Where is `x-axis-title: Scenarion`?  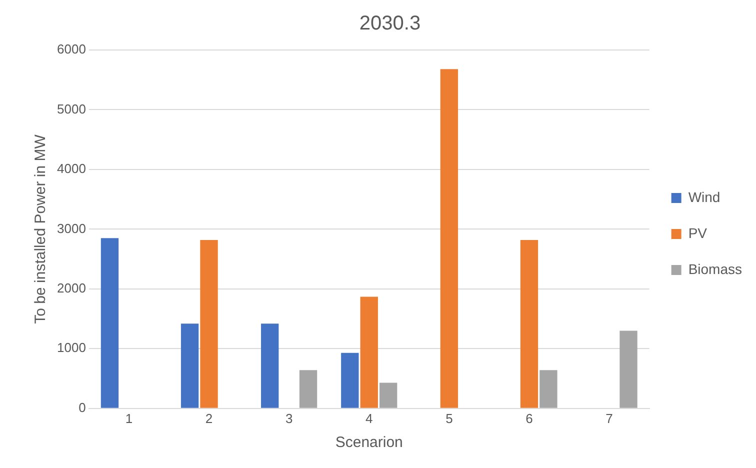 x-axis-title: Scenarion is located at coordinates (369, 443).